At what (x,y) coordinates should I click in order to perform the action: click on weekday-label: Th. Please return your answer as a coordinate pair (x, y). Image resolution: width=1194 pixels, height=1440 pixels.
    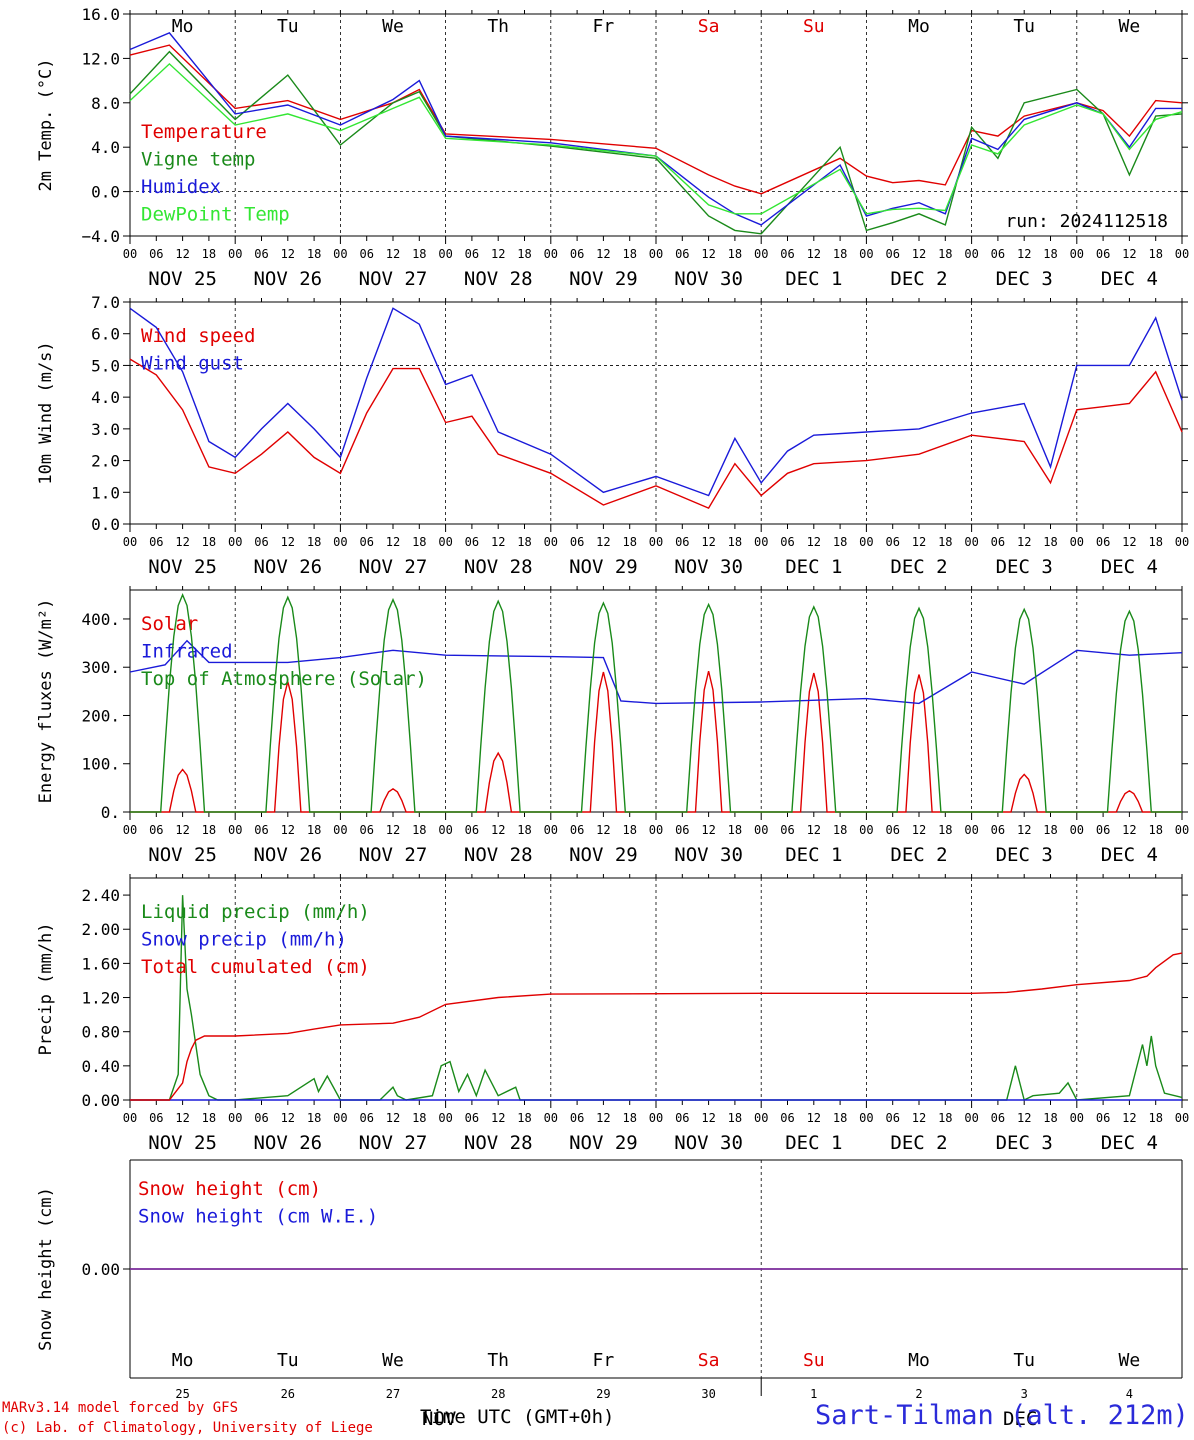
    Looking at the image, I should click on (498, 26).